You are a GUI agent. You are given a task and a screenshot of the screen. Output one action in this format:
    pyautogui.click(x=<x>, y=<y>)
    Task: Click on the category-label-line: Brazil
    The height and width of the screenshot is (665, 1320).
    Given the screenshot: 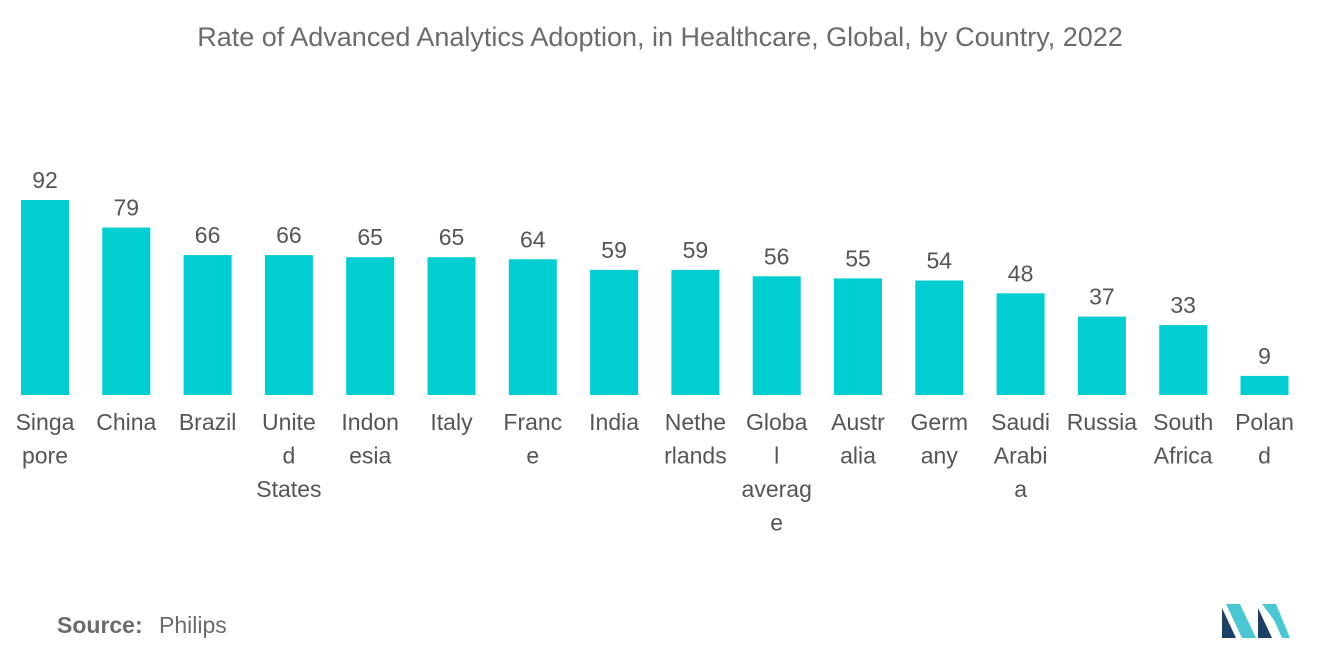 What is the action you would take?
    pyautogui.click(x=208, y=422)
    